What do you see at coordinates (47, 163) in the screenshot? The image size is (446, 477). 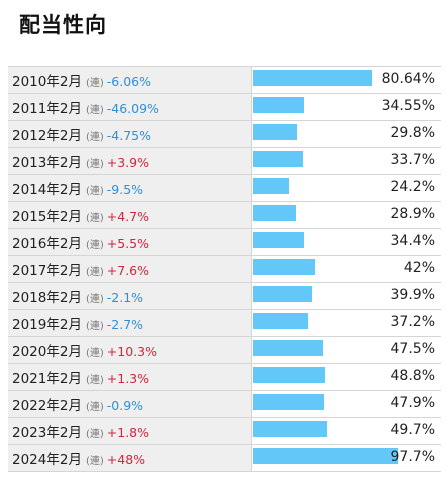 I see `period-label: 2013年2月` at bounding box center [47, 163].